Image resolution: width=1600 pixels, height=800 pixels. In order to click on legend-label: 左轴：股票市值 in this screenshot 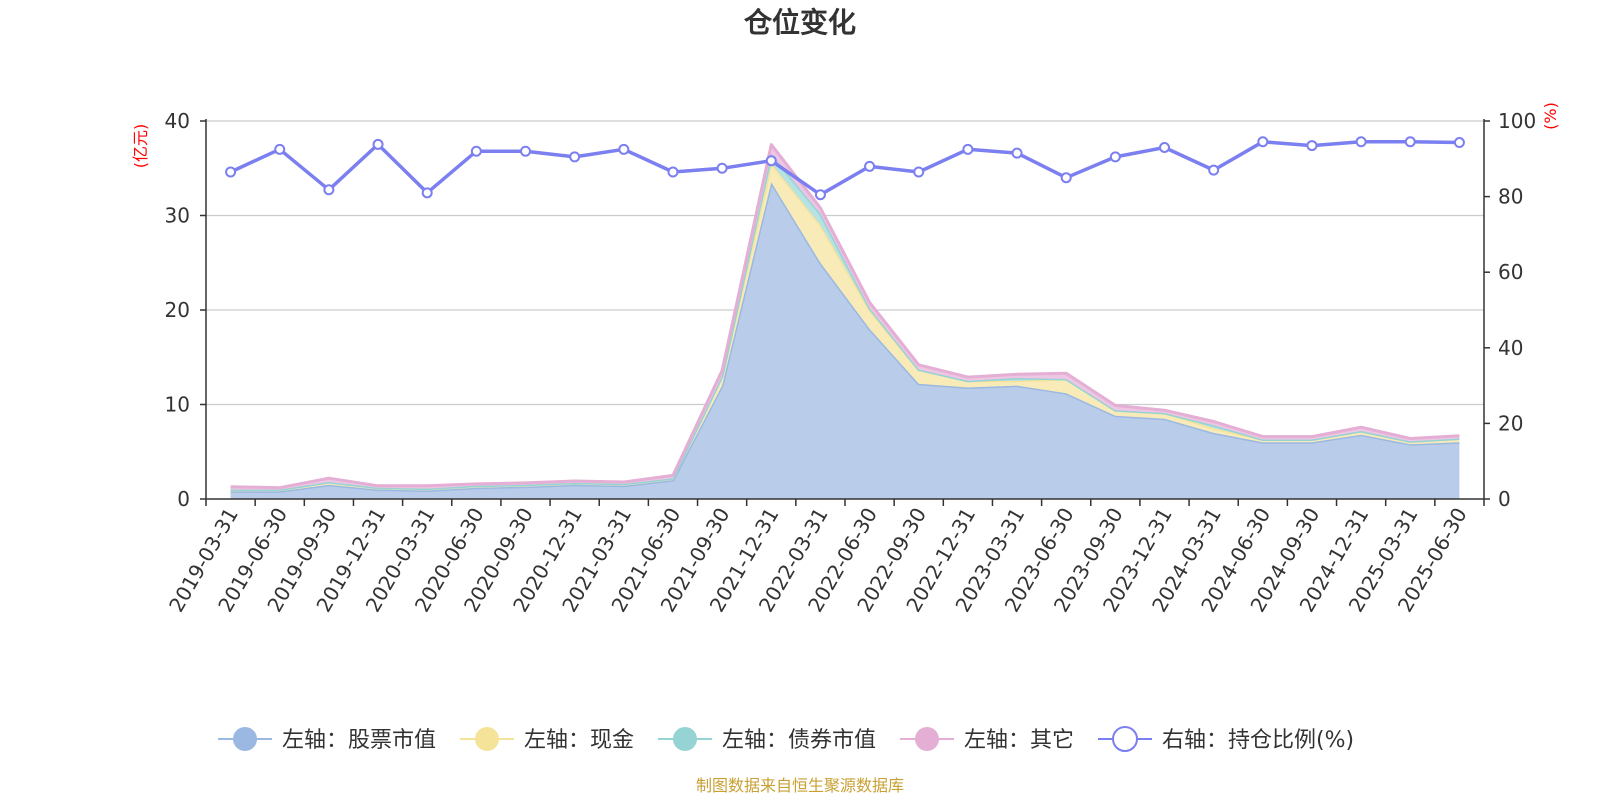, I will do `click(359, 740)`.